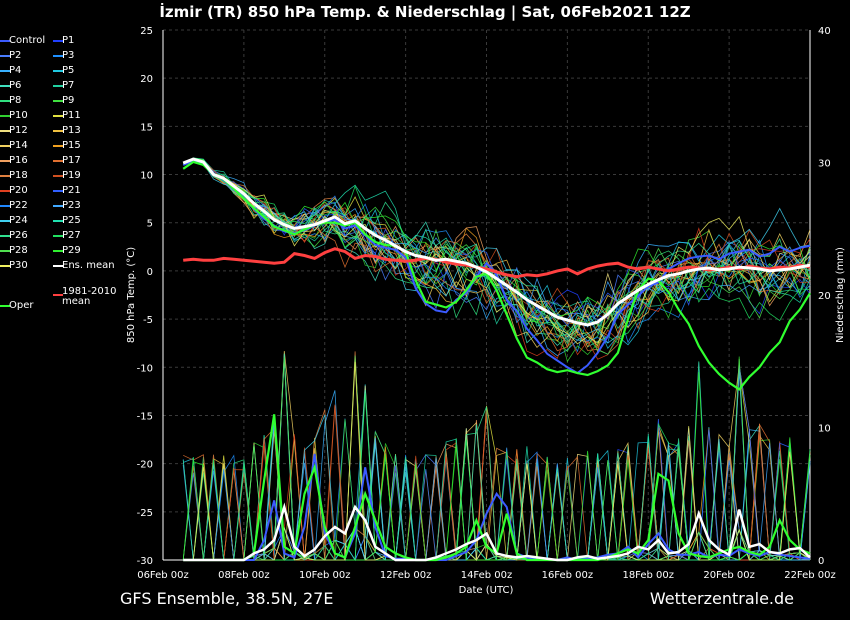 The image size is (850, 620). What do you see at coordinates (648, 575) in the screenshot?
I see `x-tick-label: 18Feb 00z` at bounding box center [648, 575].